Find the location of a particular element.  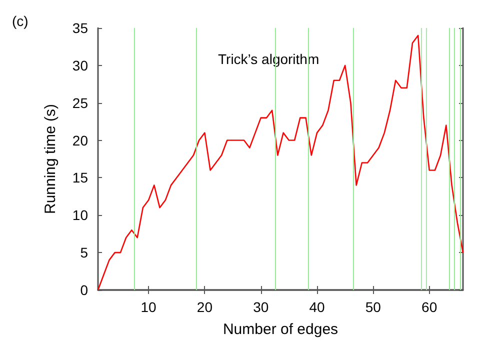

y-tick-label: 15 is located at coordinates (80, 178).